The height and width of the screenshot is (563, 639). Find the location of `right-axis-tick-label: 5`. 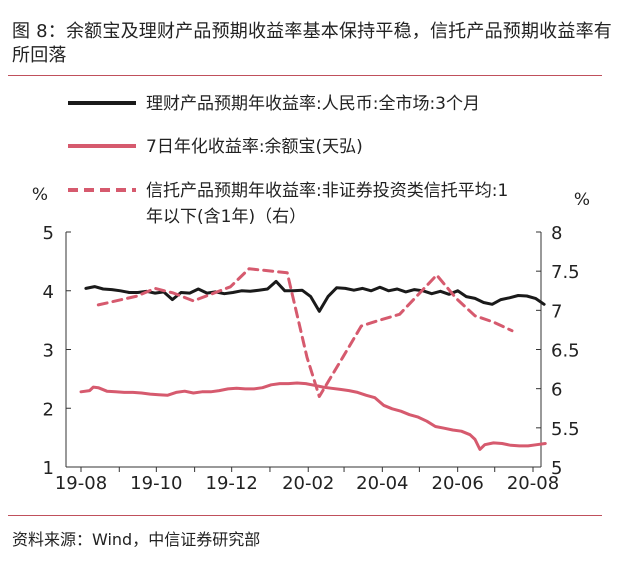

right-axis-tick-label: 5 is located at coordinates (556, 468).